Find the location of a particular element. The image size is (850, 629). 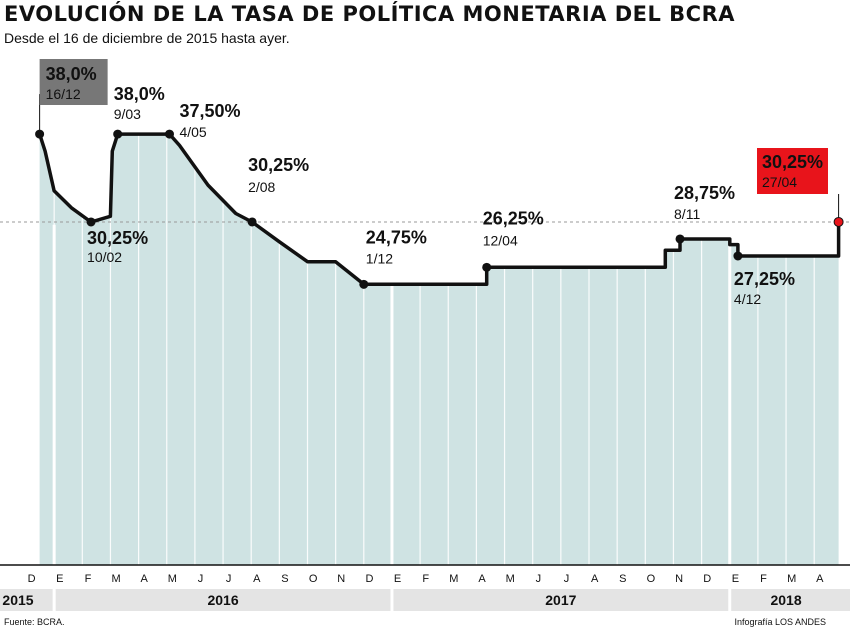

last-value-box is located at coordinates (792, 171).